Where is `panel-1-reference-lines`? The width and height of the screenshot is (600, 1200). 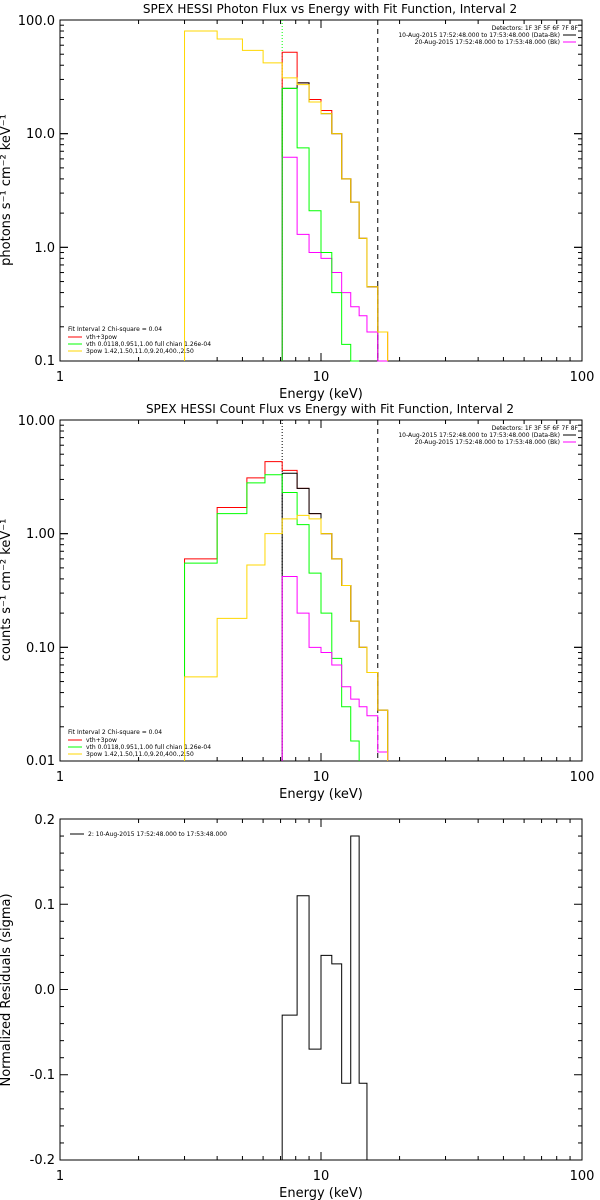 panel-1-reference-lines is located at coordinates (330, 190).